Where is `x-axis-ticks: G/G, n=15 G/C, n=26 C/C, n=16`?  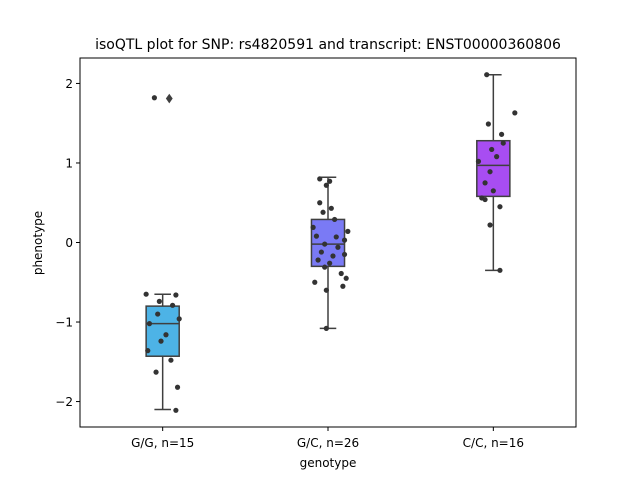
x-axis-ticks: G/G, n=15 G/C, n=26 C/C, n=16 is located at coordinates (327, 438).